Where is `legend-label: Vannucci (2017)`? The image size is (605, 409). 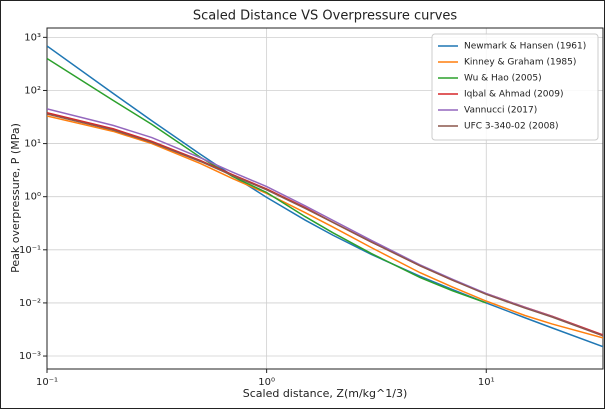
legend-label: Vannucci (2017) is located at coordinates (500, 111).